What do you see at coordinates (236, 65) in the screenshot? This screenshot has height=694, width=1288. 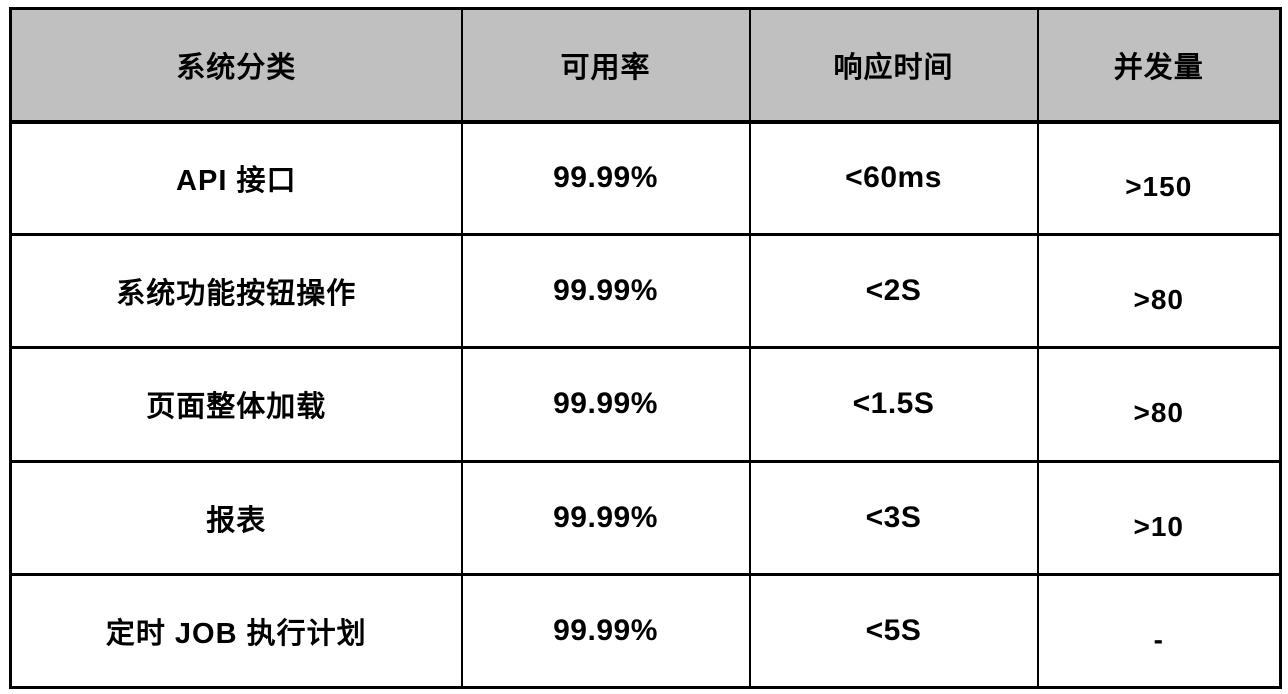 I see `header-cell-system-category: 系统分类` at bounding box center [236, 65].